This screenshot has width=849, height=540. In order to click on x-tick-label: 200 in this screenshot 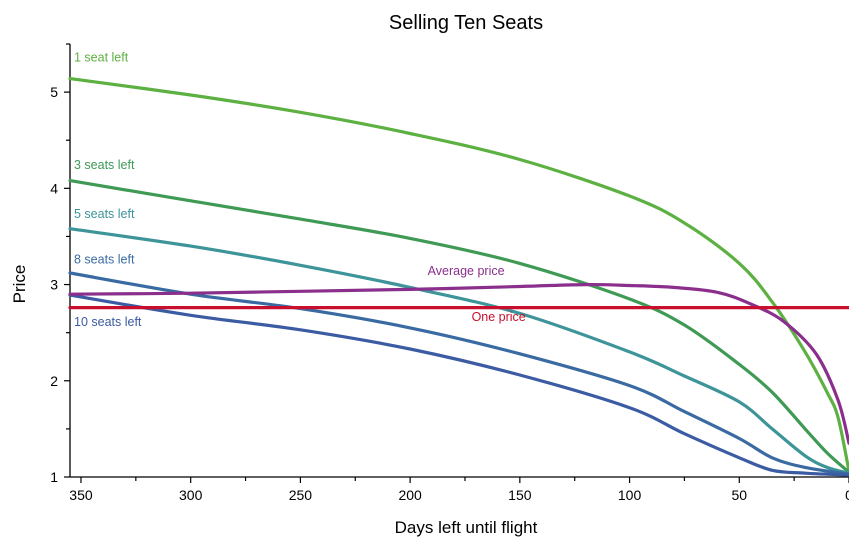, I will do `click(410, 495)`.